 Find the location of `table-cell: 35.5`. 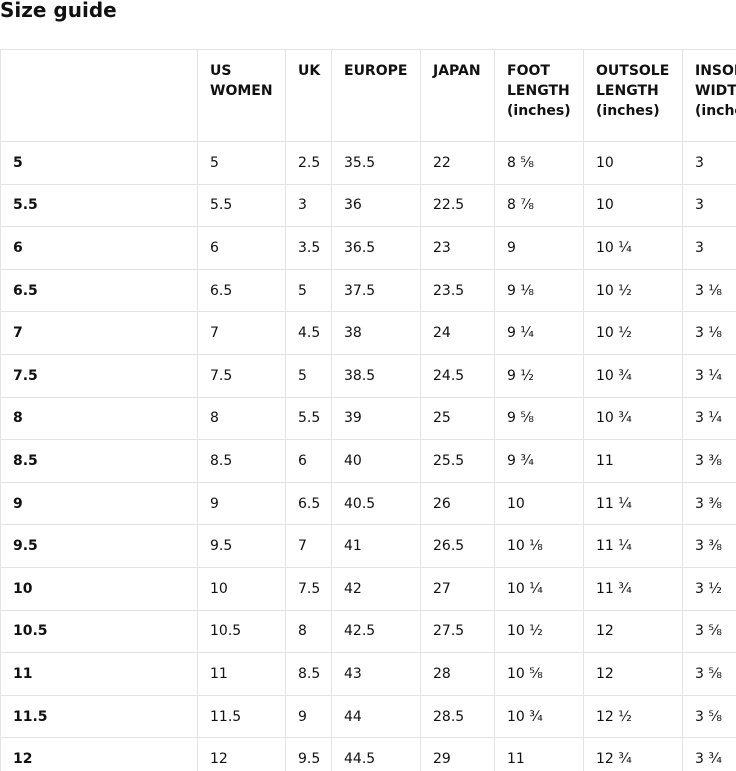

table-cell: 35.5 is located at coordinates (376, 163).